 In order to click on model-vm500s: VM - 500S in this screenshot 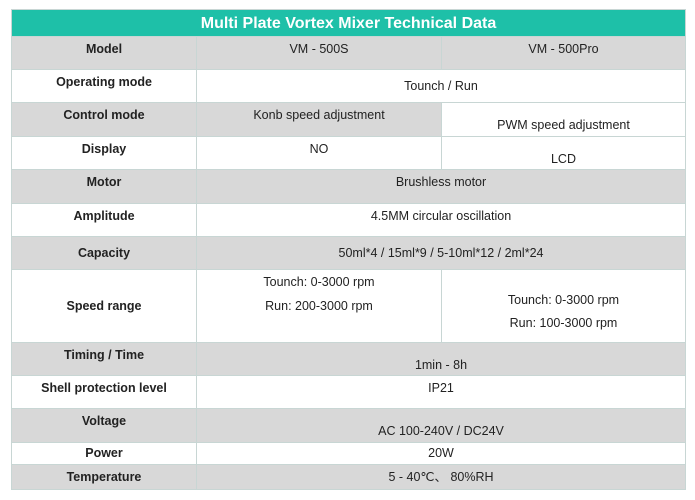, I will do `click(319, 53)`.